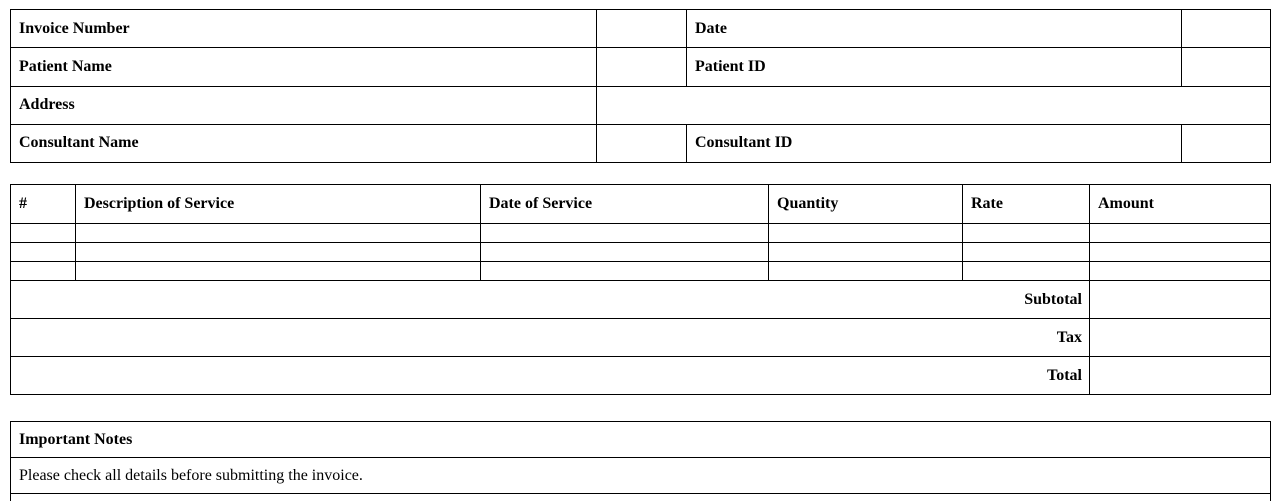  Describe the element at coordinates (865, 204) in the screenshot. I see `col-header-quantity: Quantity` at that location.